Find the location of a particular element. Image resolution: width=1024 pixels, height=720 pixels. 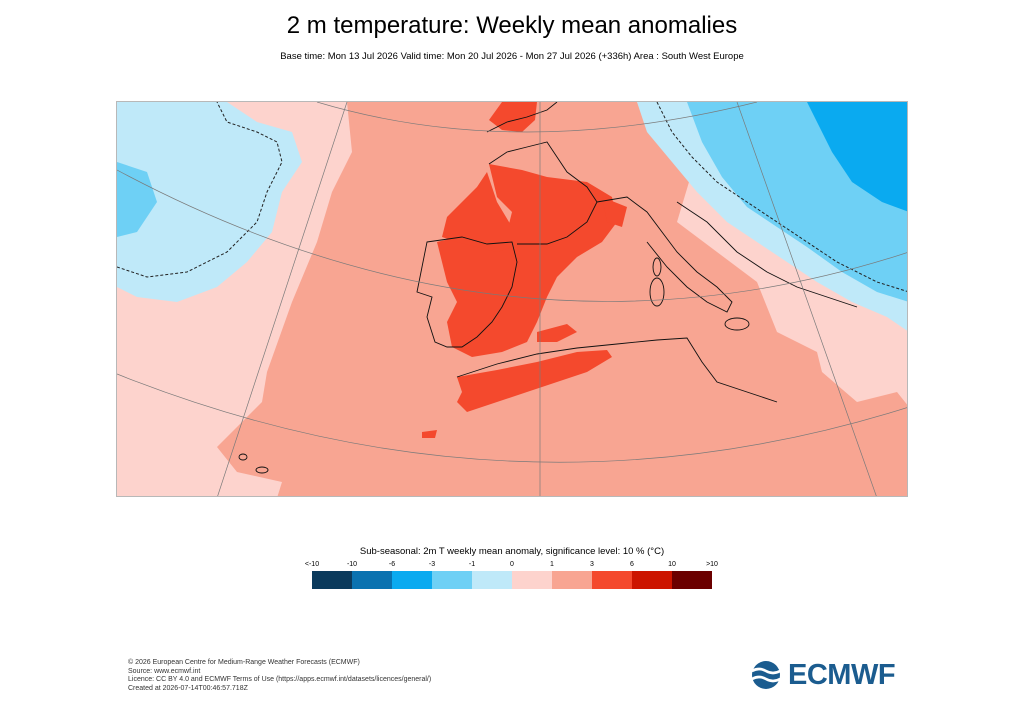

anomaly-field-3-6-north is located at coordinates (477, 212).